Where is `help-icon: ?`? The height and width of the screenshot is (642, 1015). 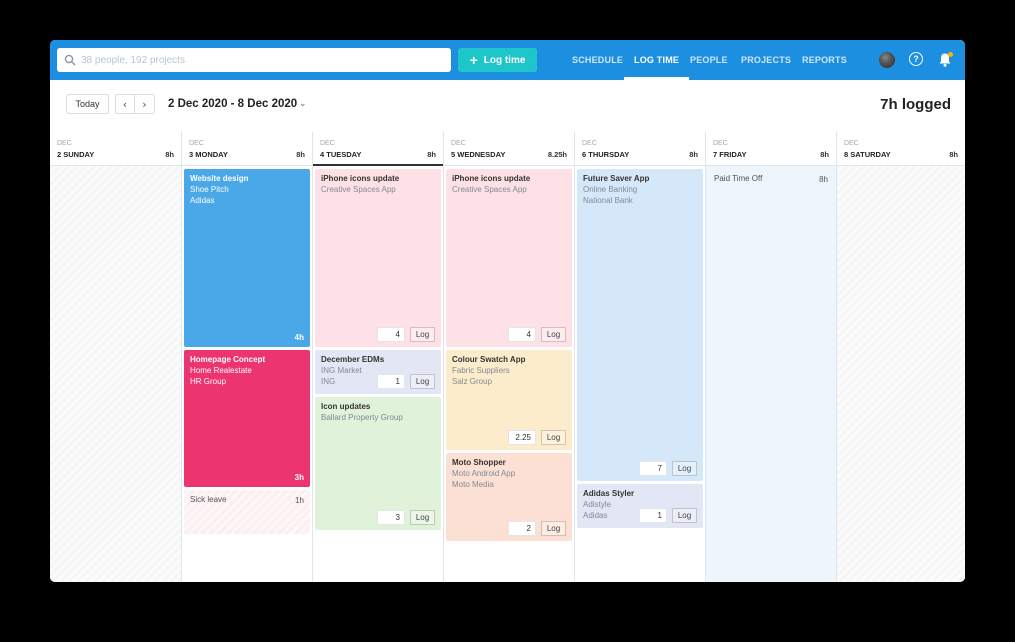
help-icon: ? is located at coordinates (916, 59).